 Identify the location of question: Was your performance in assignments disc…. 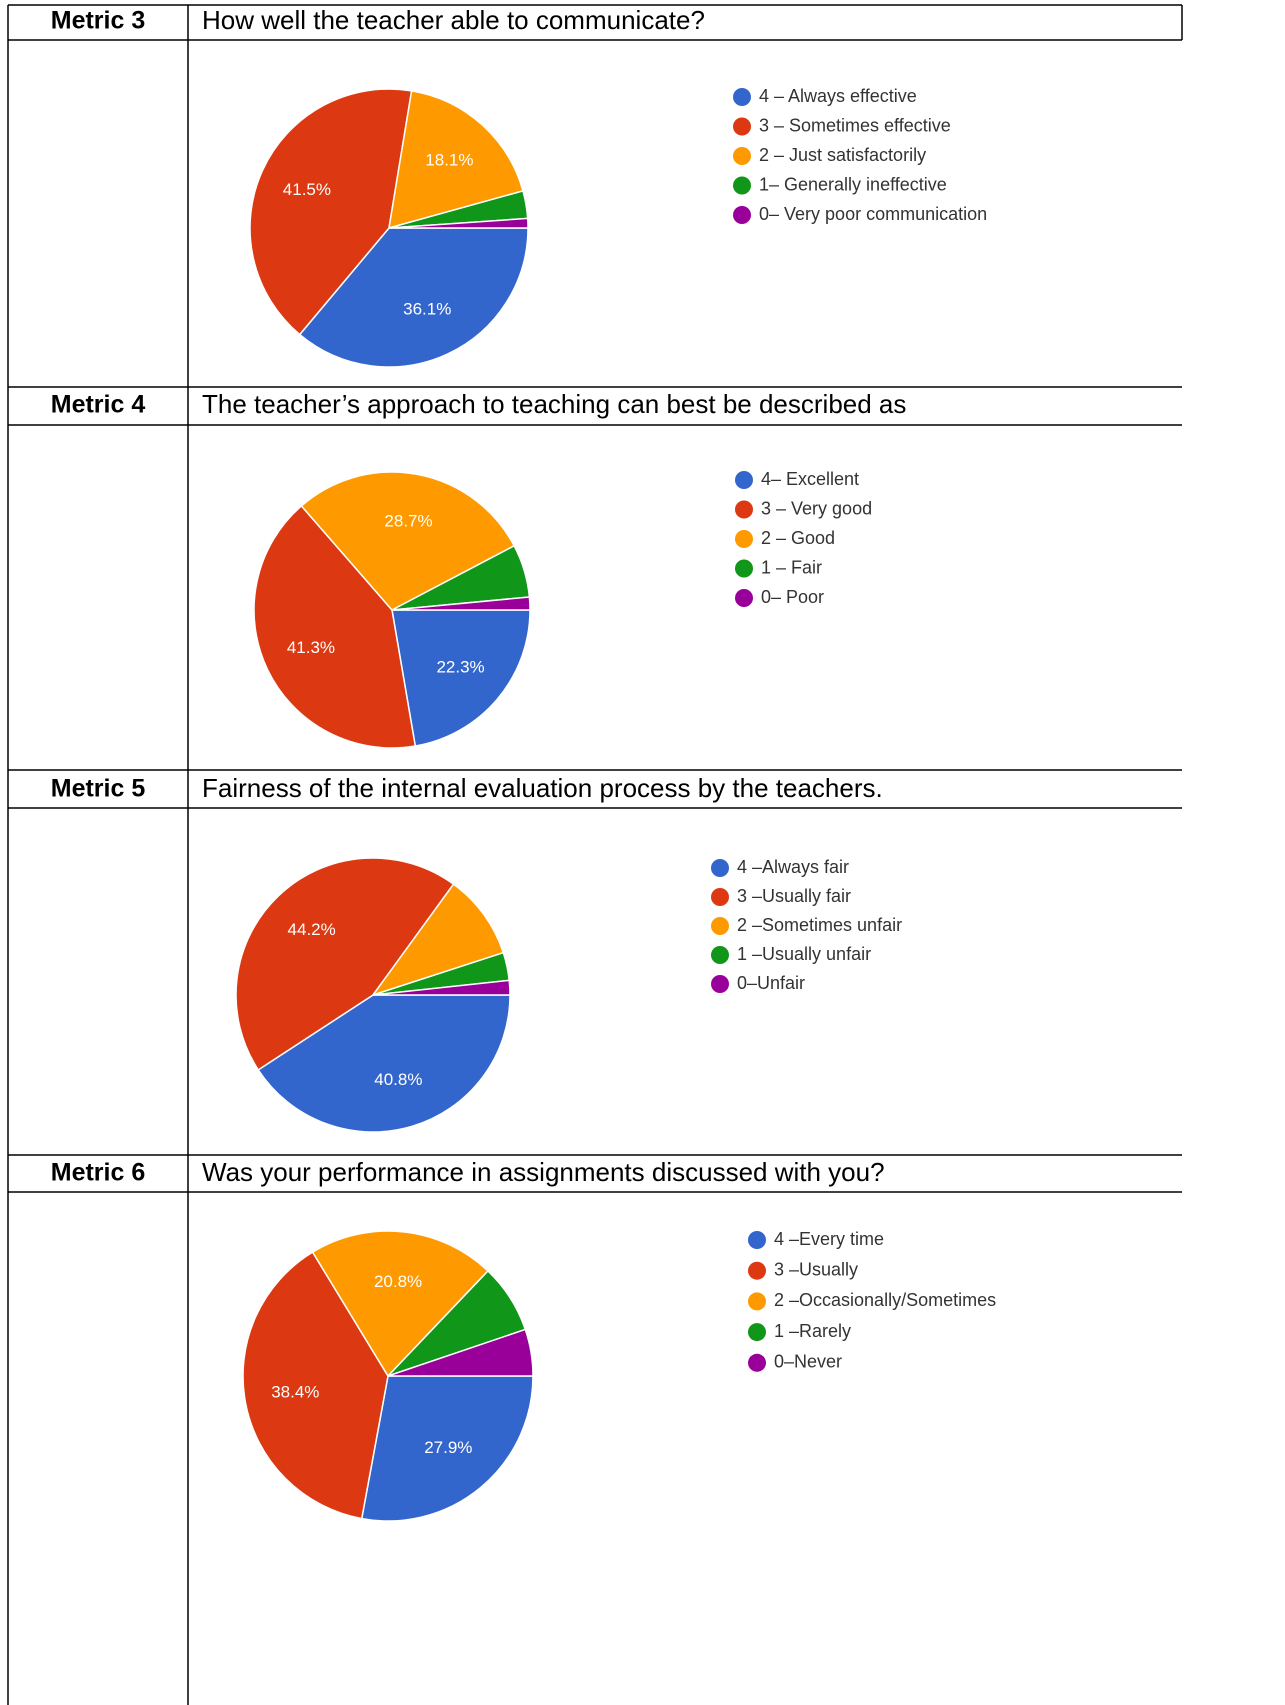
(543, 1172).